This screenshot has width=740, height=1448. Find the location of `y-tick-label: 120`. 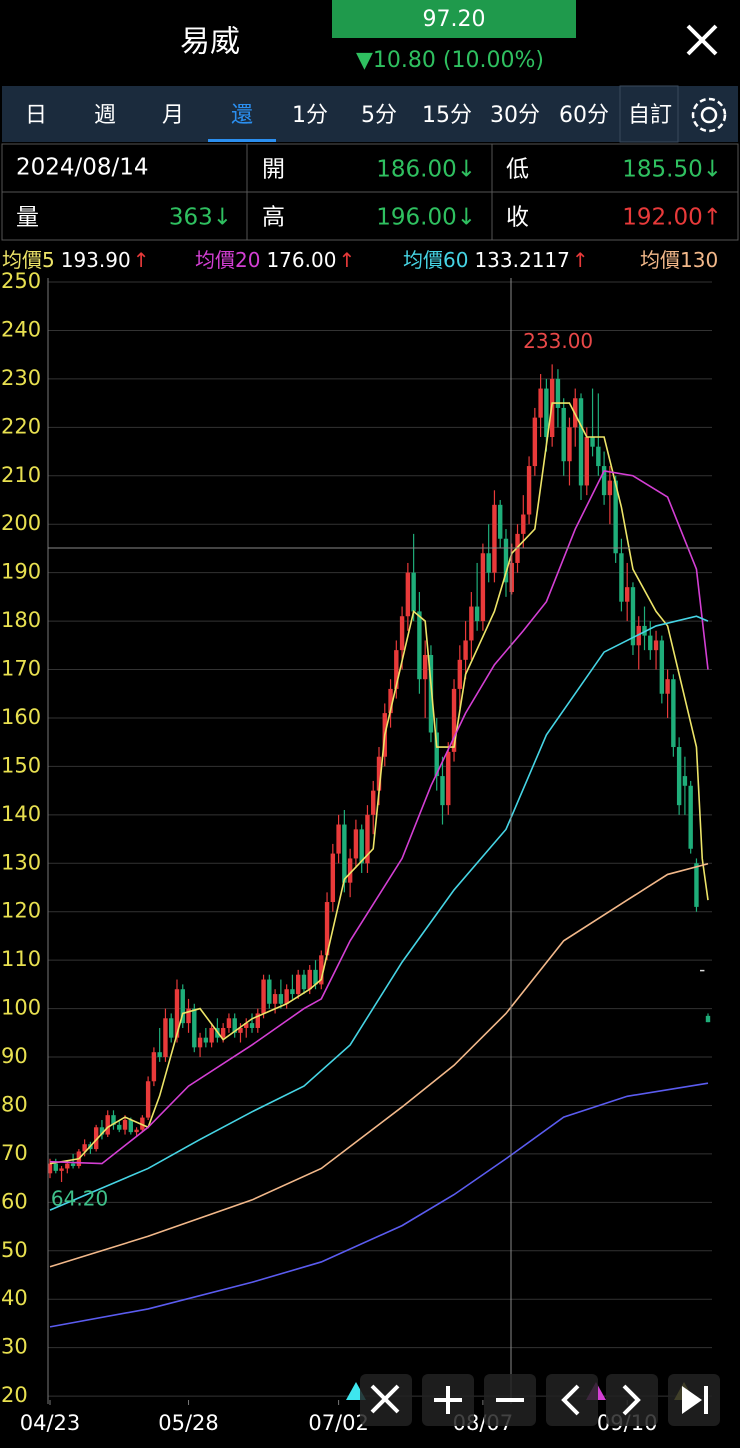

y-tick-label: 120 is located at coordinates (21, 911).